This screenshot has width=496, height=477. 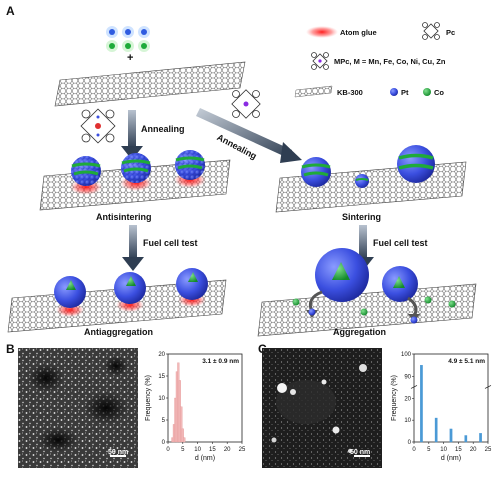 I want to click on atom-glue-legend-icon, so click(x=322, y=32).